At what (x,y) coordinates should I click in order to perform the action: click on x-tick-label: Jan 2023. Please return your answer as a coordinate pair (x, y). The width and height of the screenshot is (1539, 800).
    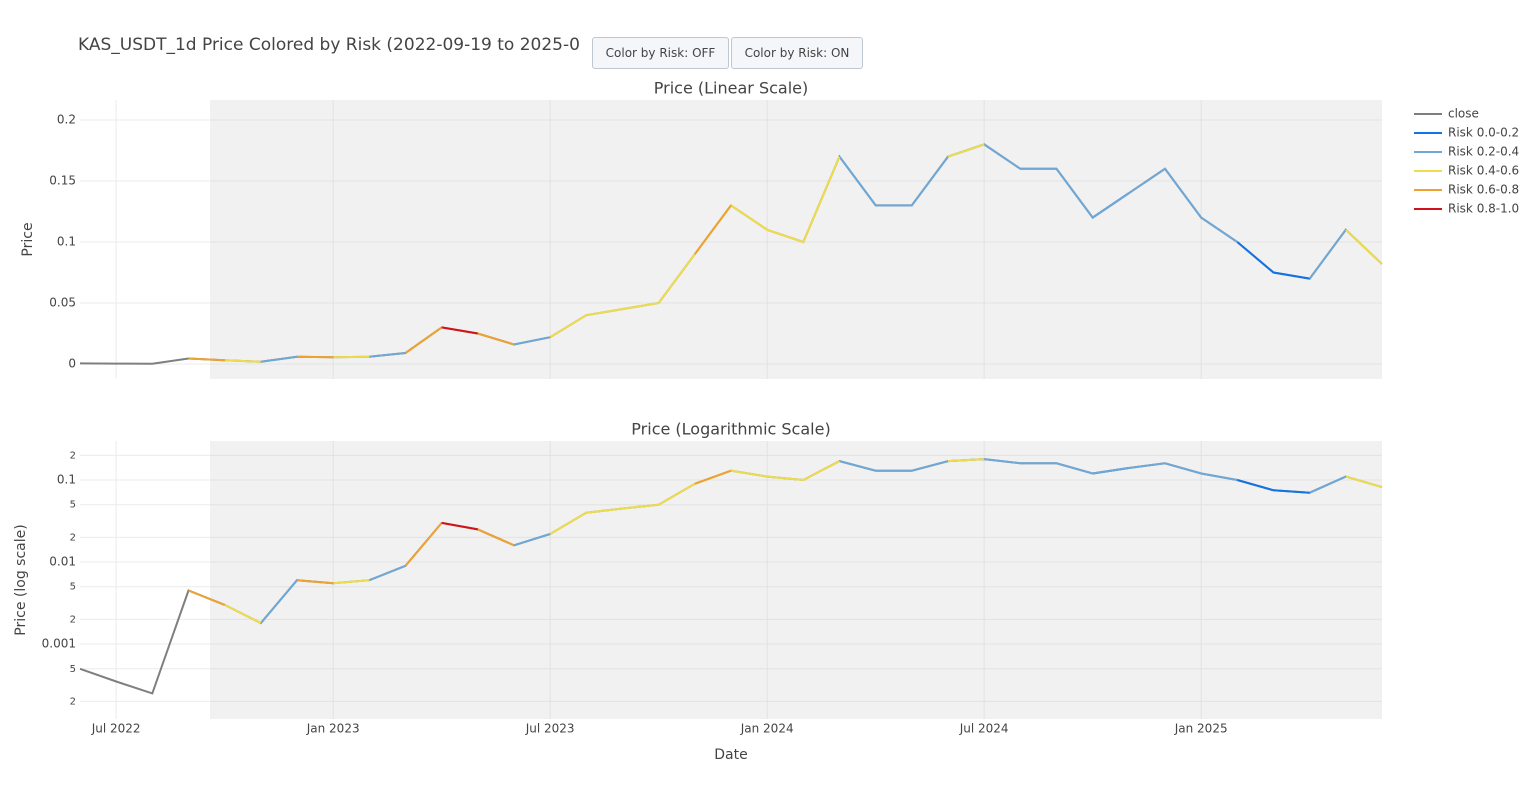
    Looking at the image, I should click on (333, 729).